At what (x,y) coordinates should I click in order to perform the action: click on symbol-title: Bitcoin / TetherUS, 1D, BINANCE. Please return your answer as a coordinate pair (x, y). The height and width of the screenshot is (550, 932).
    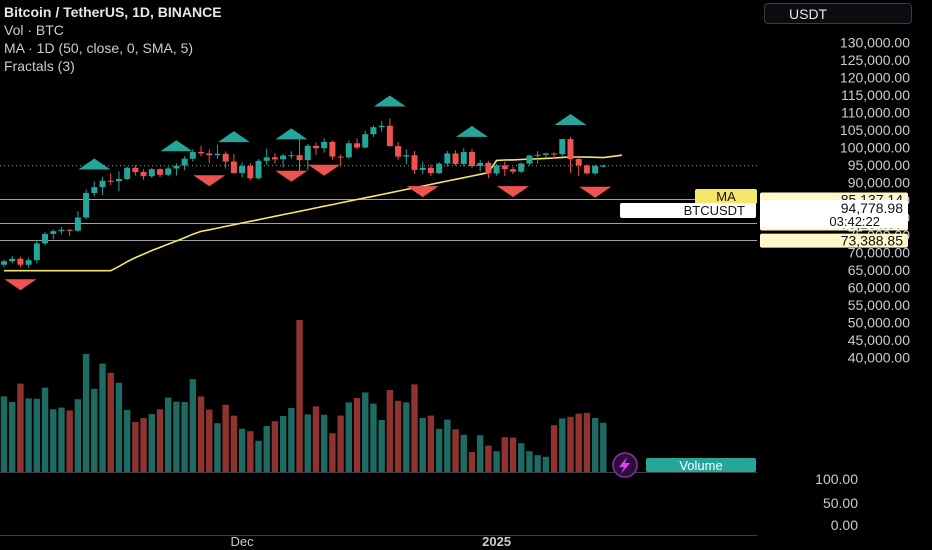
    Looking at the image, I should click on (113, 12).